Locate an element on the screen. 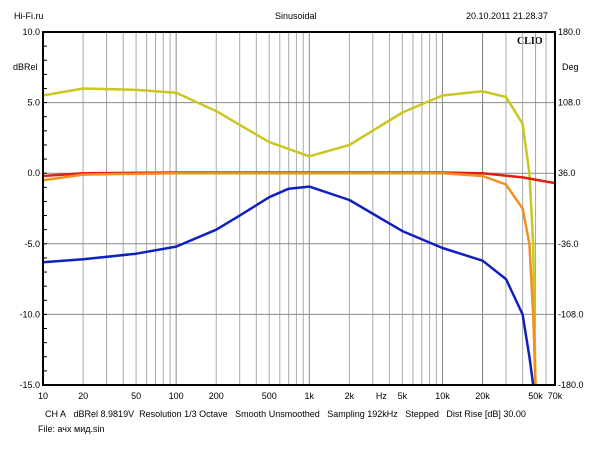 Image resolution: width=600 pixels, height=450 pixels. y2-axis-label: Deg is located at coordinates (570, 67).